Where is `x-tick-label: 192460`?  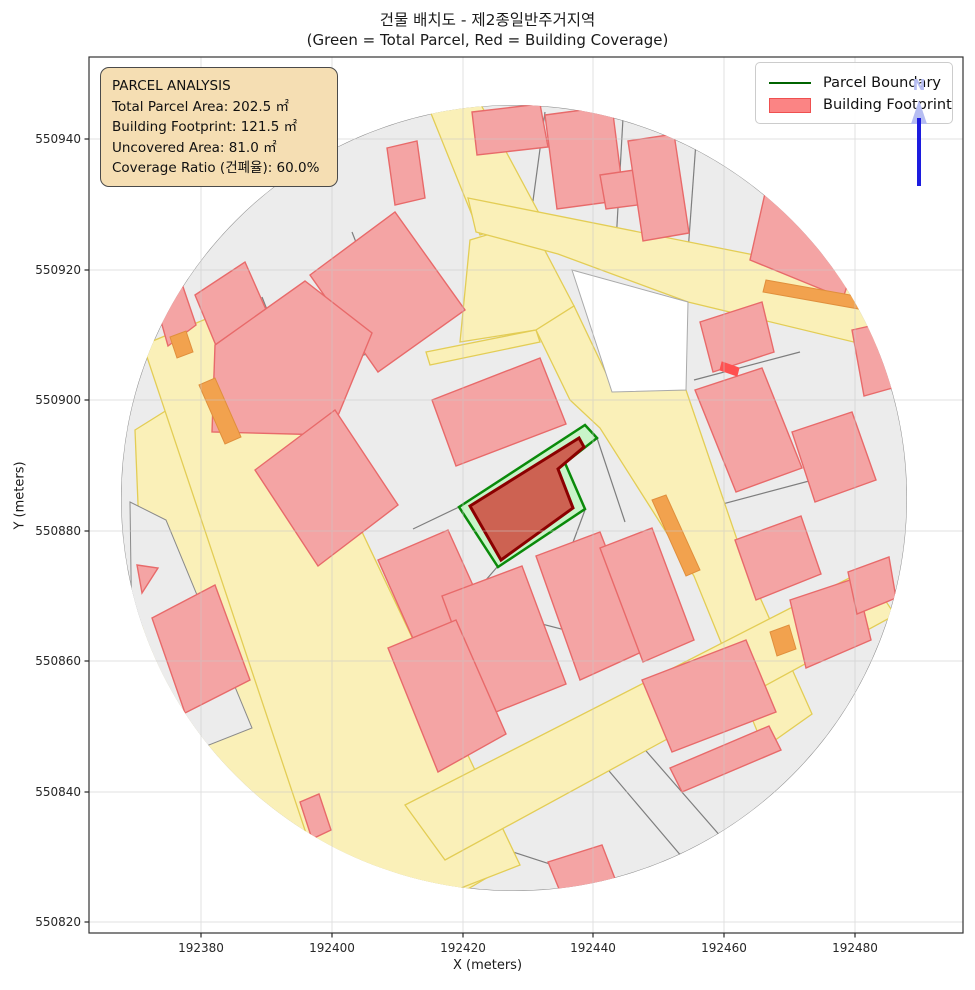
x-tick-label: 192460 is located at coordinates (724, 948).